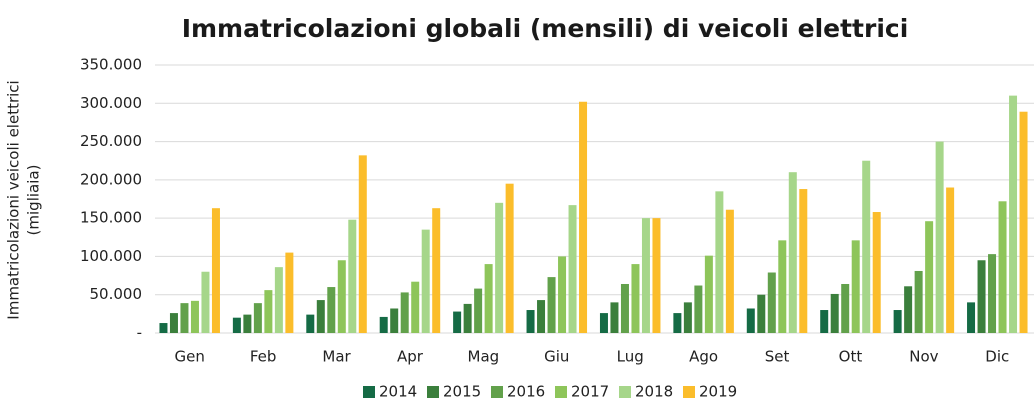 Image resolution: width=1034 pixels, height=403 pixels. What do you see at coordinates (654, 392) in the screenshot?
I see `legend-label: 2018` at bounding box center [654, 392].